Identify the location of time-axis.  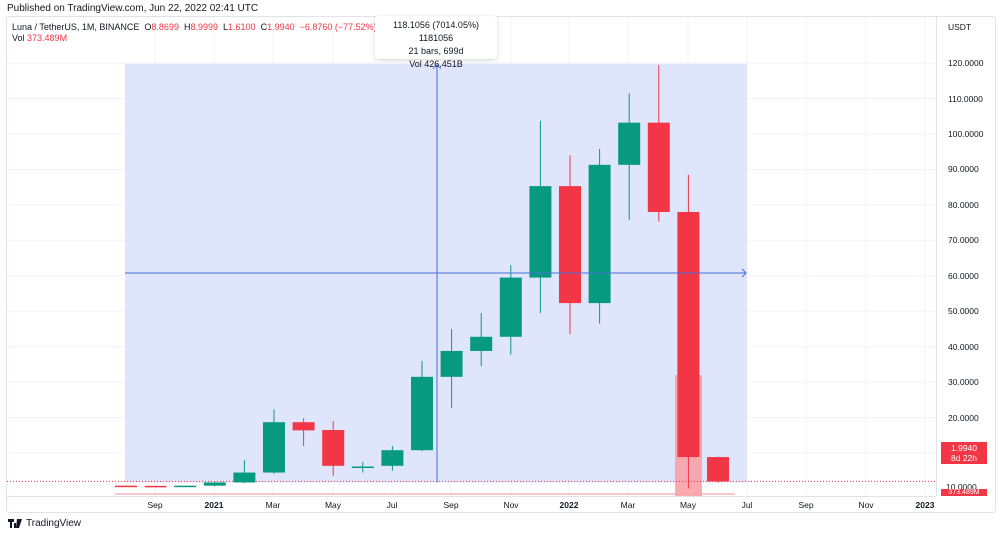
(471, 505).